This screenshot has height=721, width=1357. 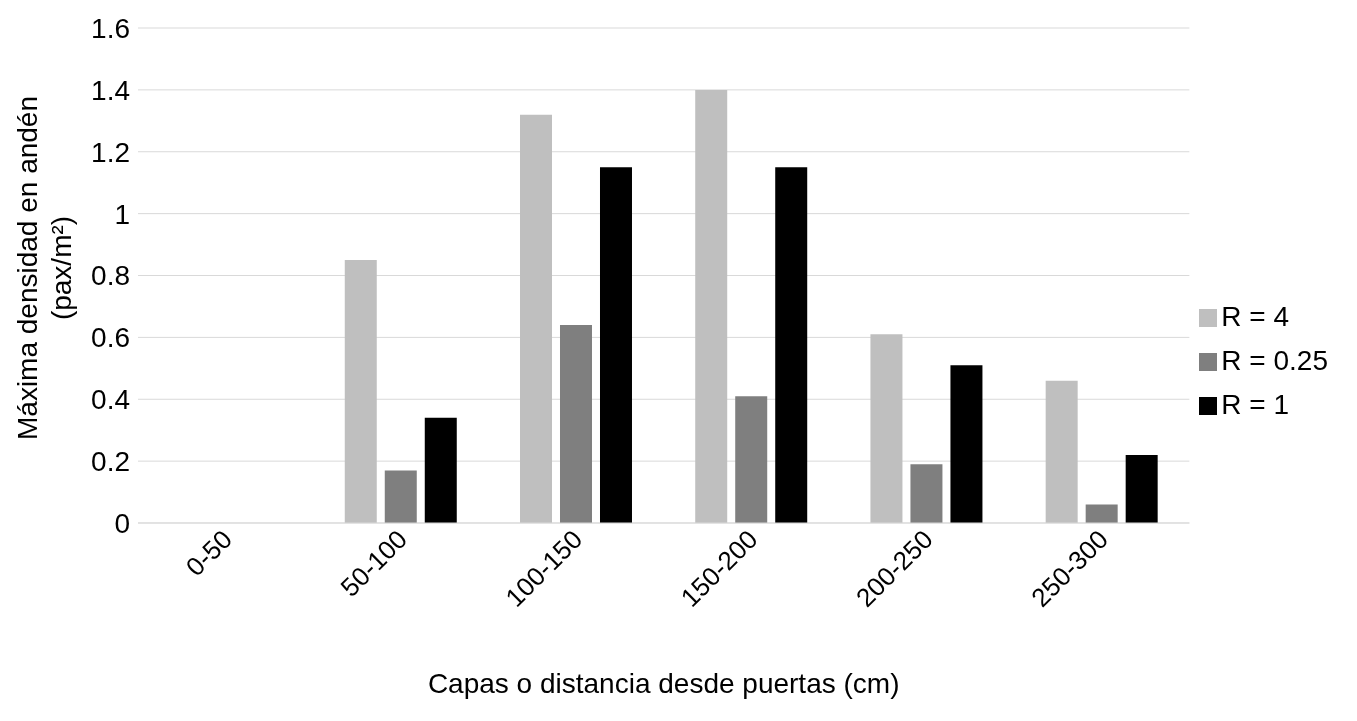 What do you see at coordinates (1255, 404) in the screenshot?
I see `legend-label: R = 1` at bounding box center [1255, 404].